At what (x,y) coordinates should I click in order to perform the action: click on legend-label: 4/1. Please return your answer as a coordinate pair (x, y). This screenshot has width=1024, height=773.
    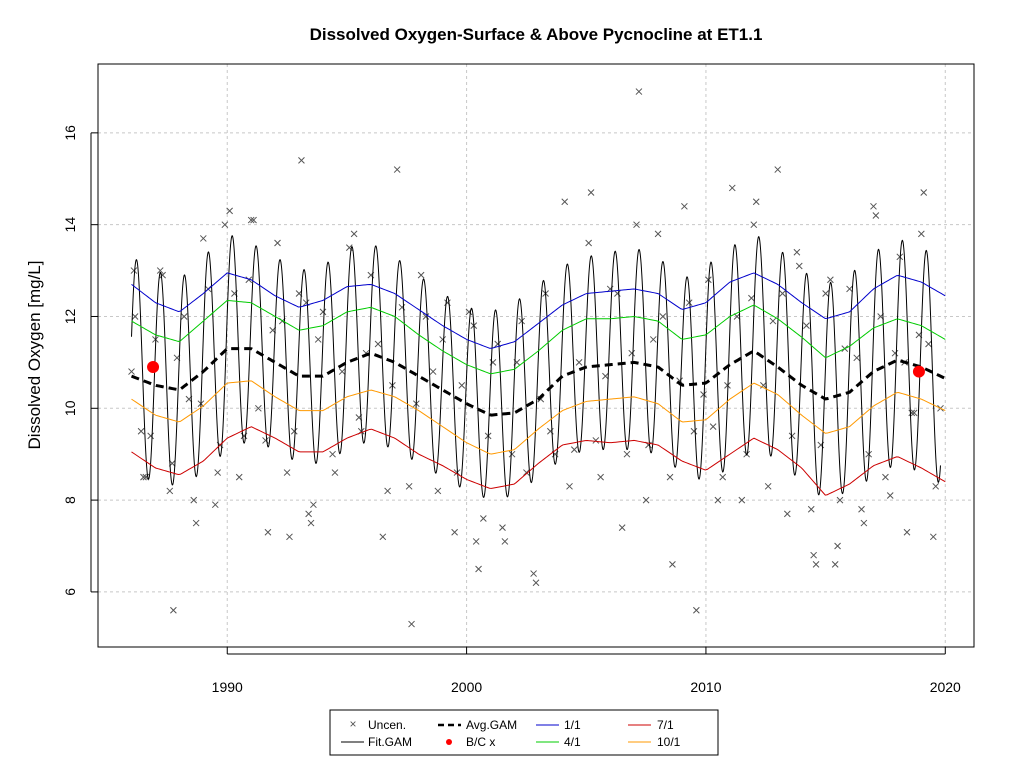
    Looking at the image, I should click on (572, 742).